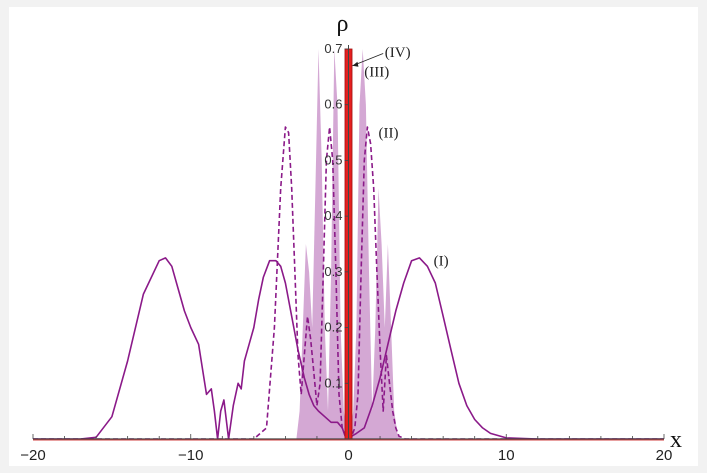 The height and width of the screenshot is (473, 707). Describe the element at coordinates (355, 64) in the screenshot. I see `annotation-arrowhead` at that location.